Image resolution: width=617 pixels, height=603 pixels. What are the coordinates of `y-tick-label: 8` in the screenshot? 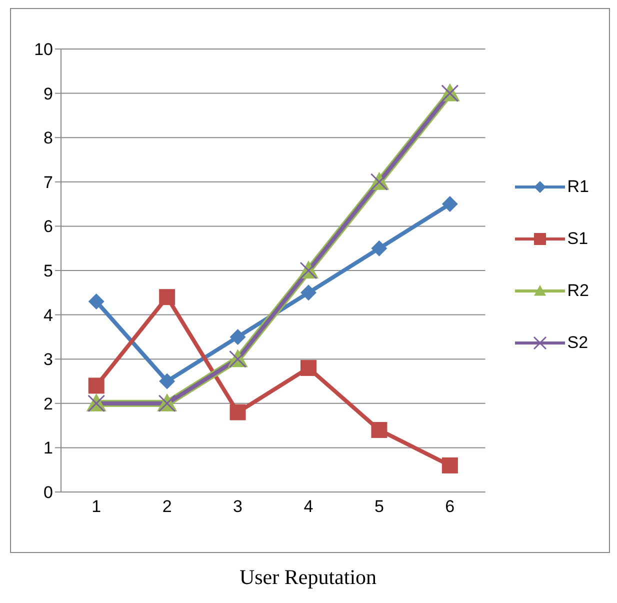 It's located at (48, 138).